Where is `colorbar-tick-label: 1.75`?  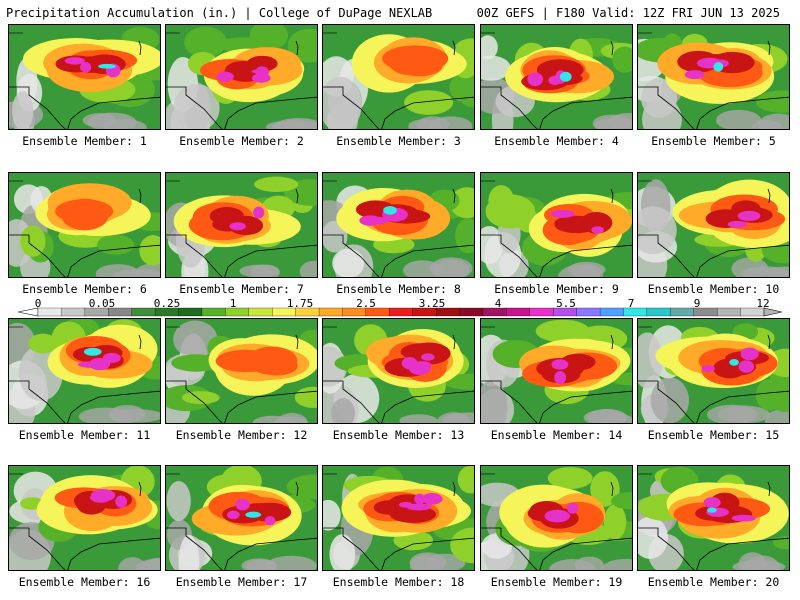 colorbar-tick-label: 1.75 is located at coordinates (300, 303).